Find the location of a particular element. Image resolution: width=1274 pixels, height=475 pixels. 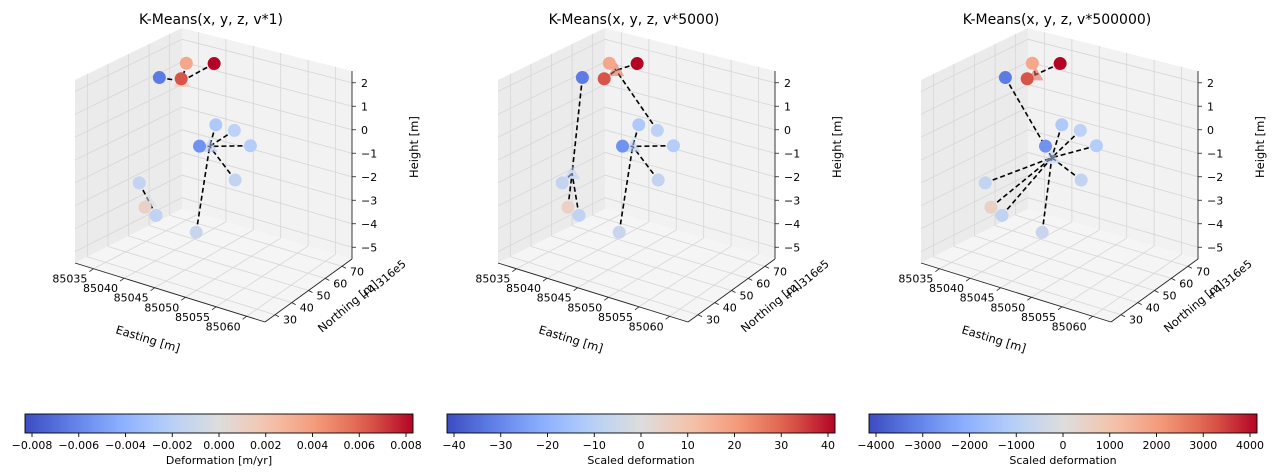

colorbar-tick-label: 2000 is located at coordinates (1156, 445).